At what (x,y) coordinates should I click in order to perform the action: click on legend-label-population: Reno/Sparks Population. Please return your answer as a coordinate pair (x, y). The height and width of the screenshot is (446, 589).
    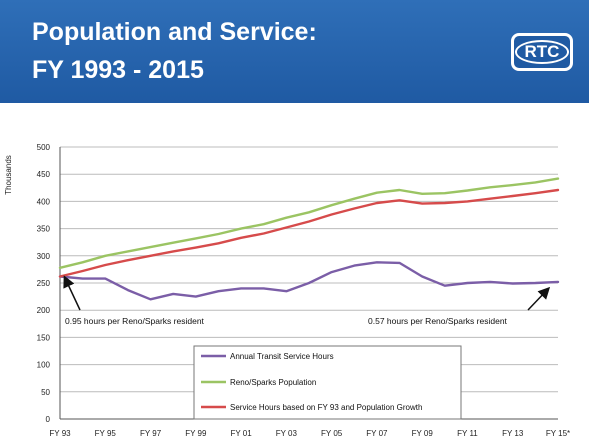
    Looking at the image, I should click on (273, 382).